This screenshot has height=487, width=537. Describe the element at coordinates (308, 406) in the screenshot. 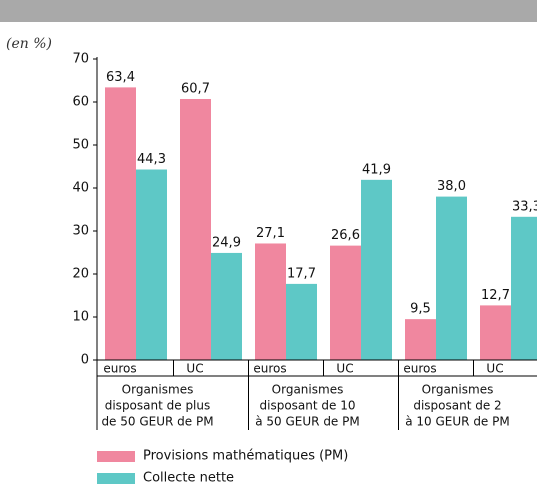

I see `group-label: disposant de 10` at that location.